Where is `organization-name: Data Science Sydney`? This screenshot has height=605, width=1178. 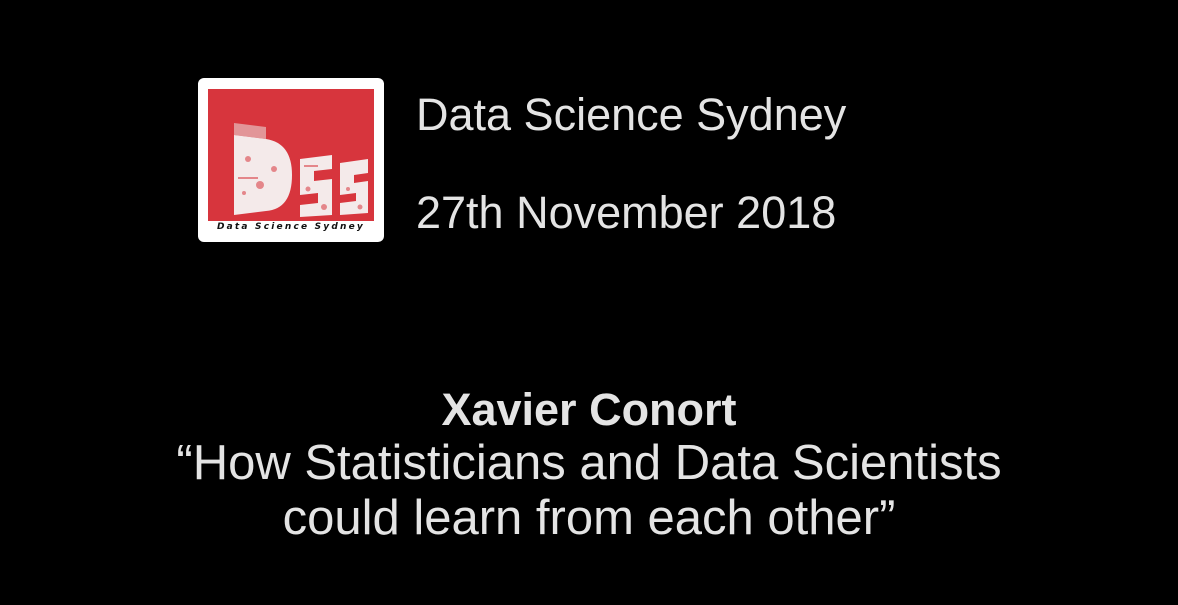 organization-name: Data Science Sydney is located at coordinates (631, 114).